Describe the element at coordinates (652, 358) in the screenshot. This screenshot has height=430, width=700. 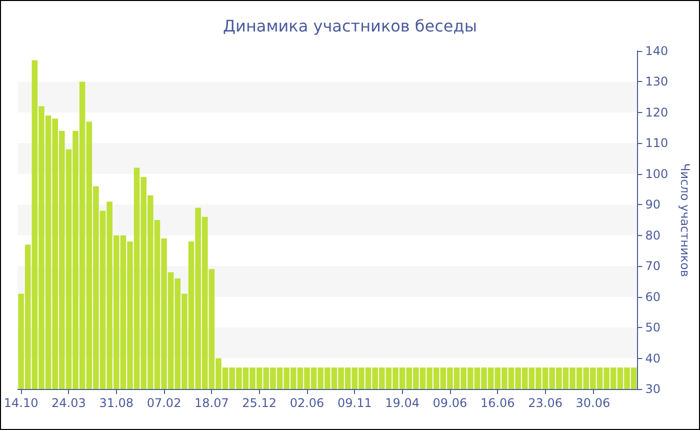
I see `y-tick-label: 40` at that location.